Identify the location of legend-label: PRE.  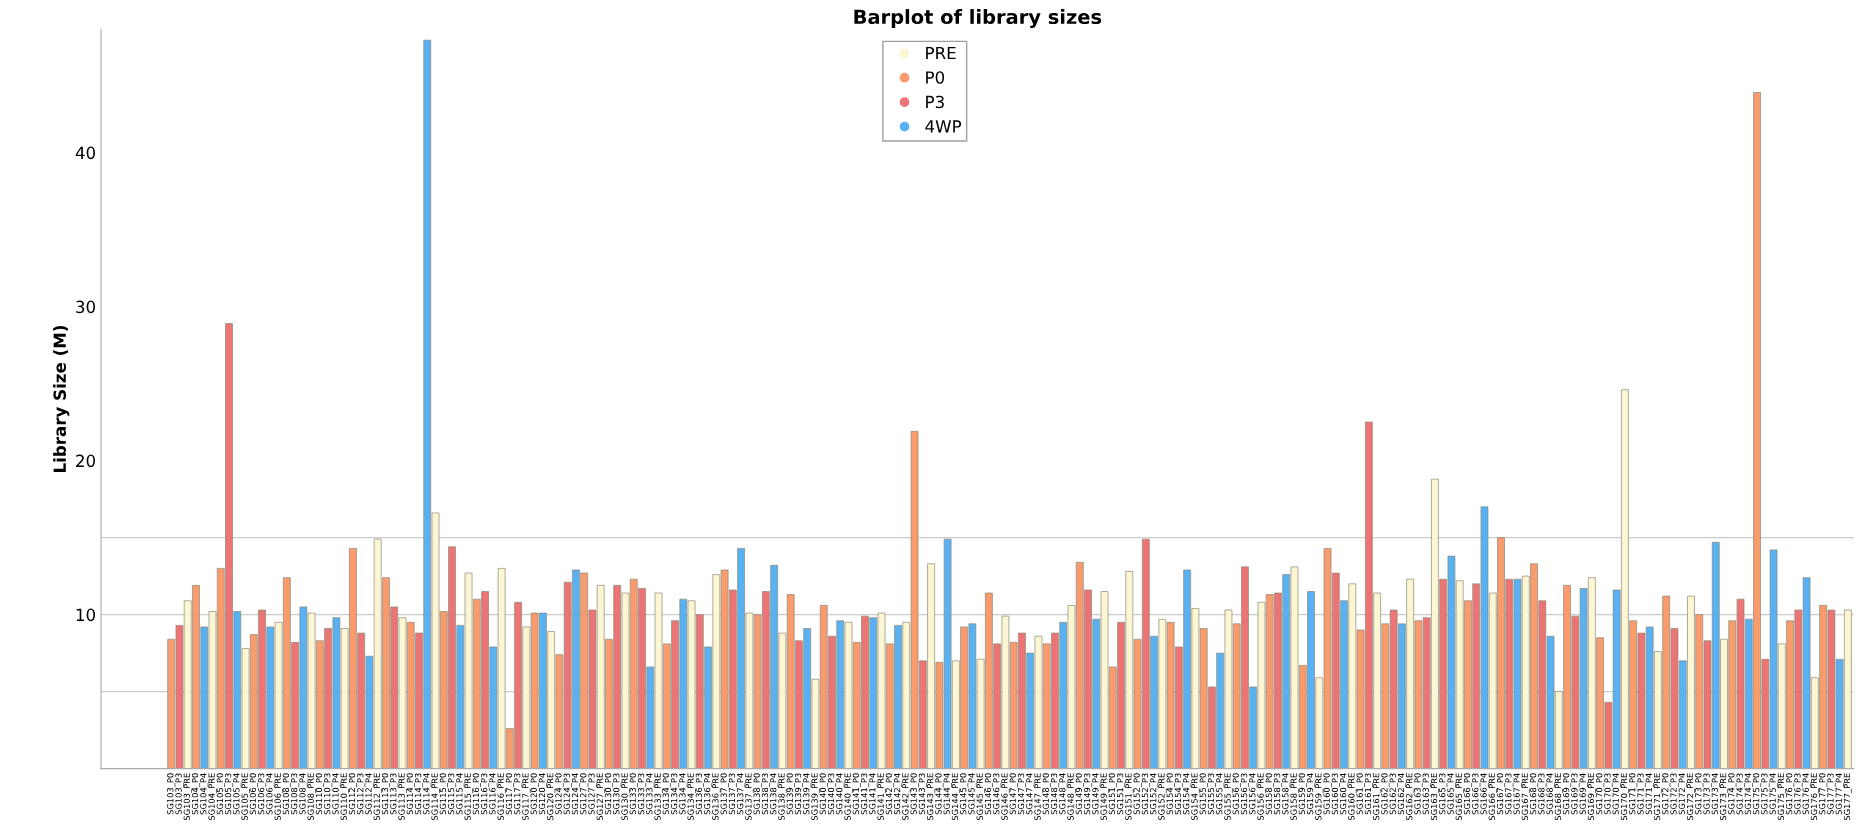
(941, 53).